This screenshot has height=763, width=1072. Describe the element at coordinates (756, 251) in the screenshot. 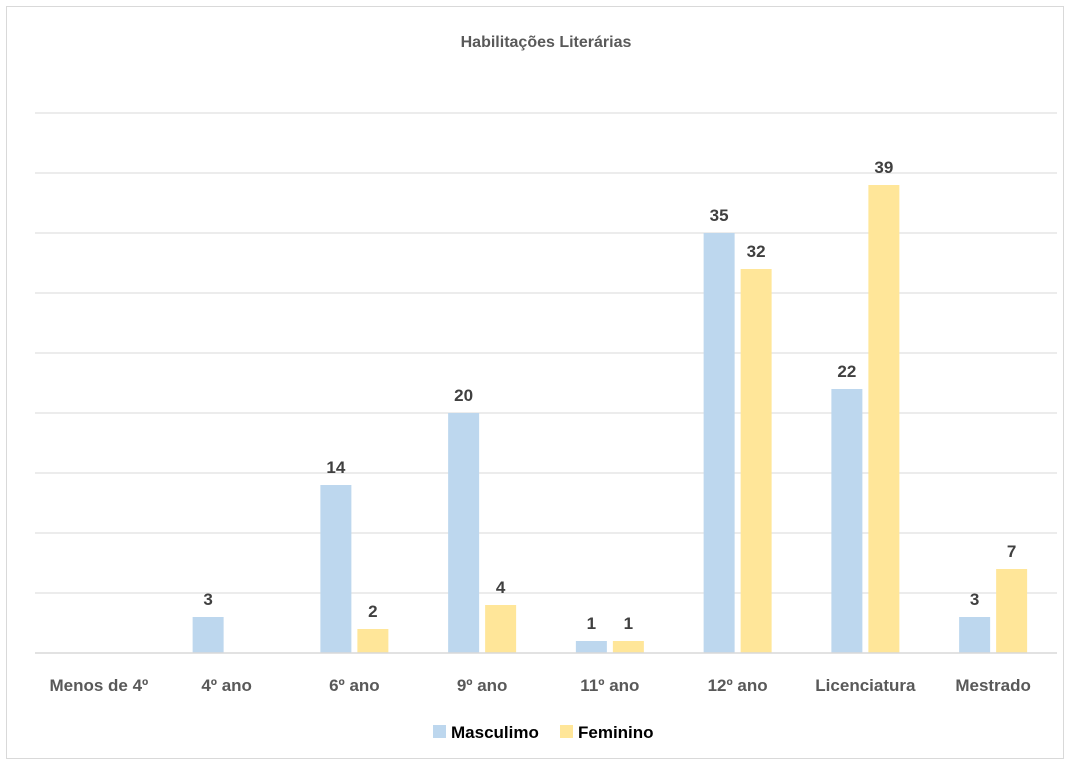

I see `data-label: 32` at that location.